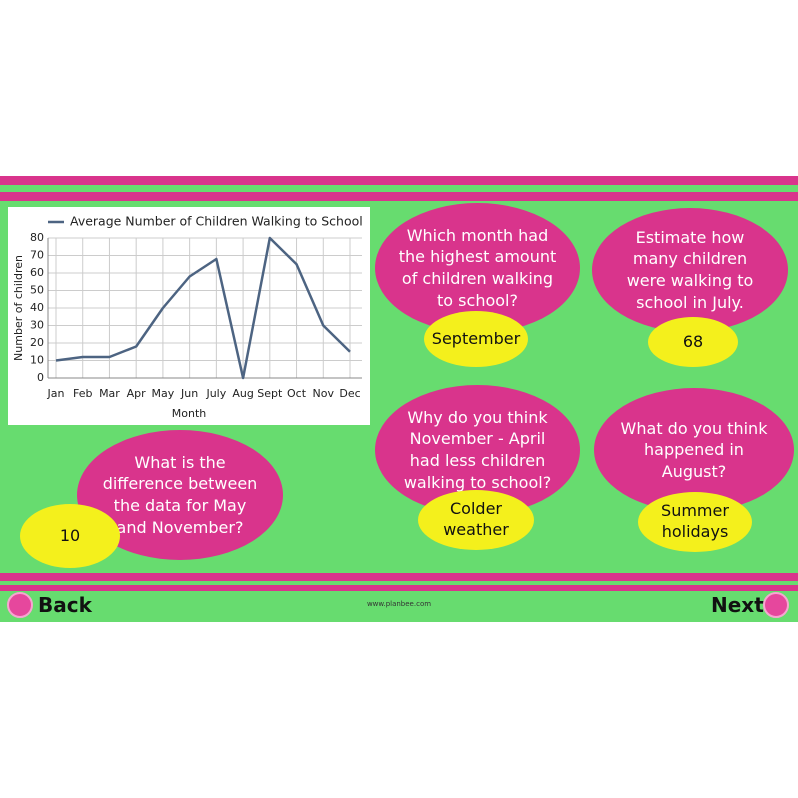 This screenshot has height=798, width=798. What do you see at coordinates (324, 393) in the screenshot?
I see `x-tick-label: Nov` at bounding box center [324, 393].